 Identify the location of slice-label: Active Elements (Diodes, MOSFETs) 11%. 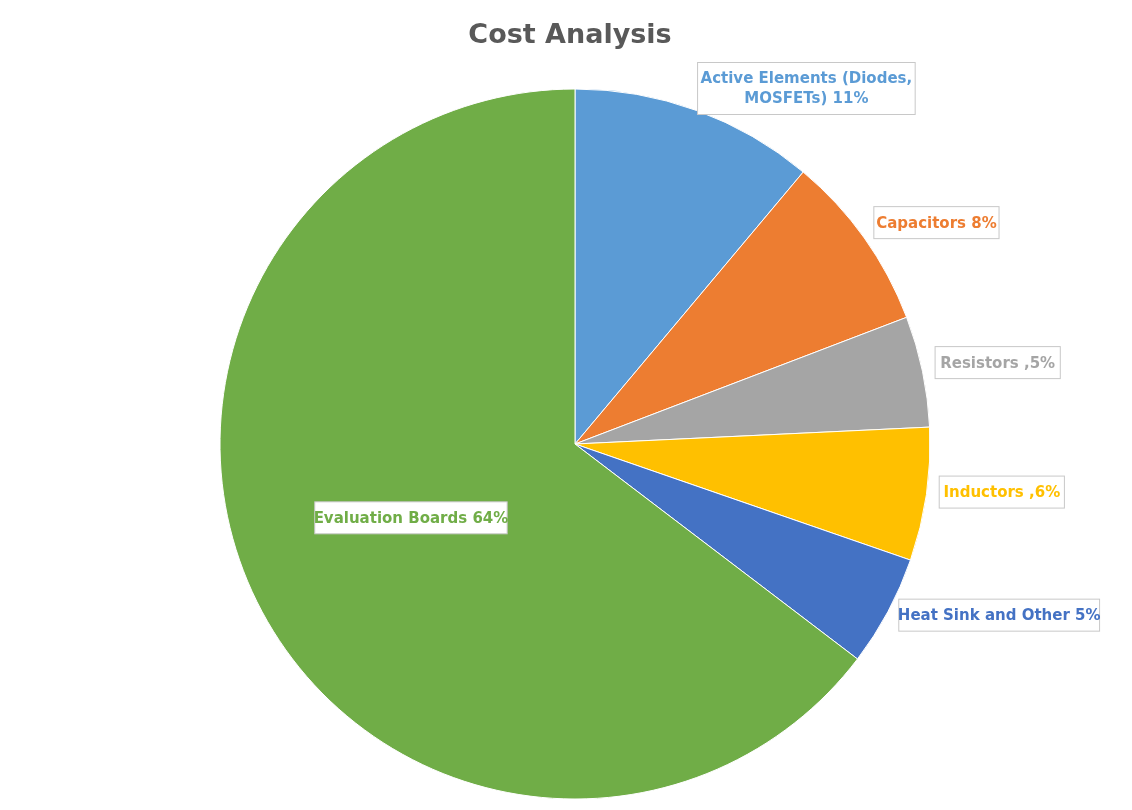
(806, 88).